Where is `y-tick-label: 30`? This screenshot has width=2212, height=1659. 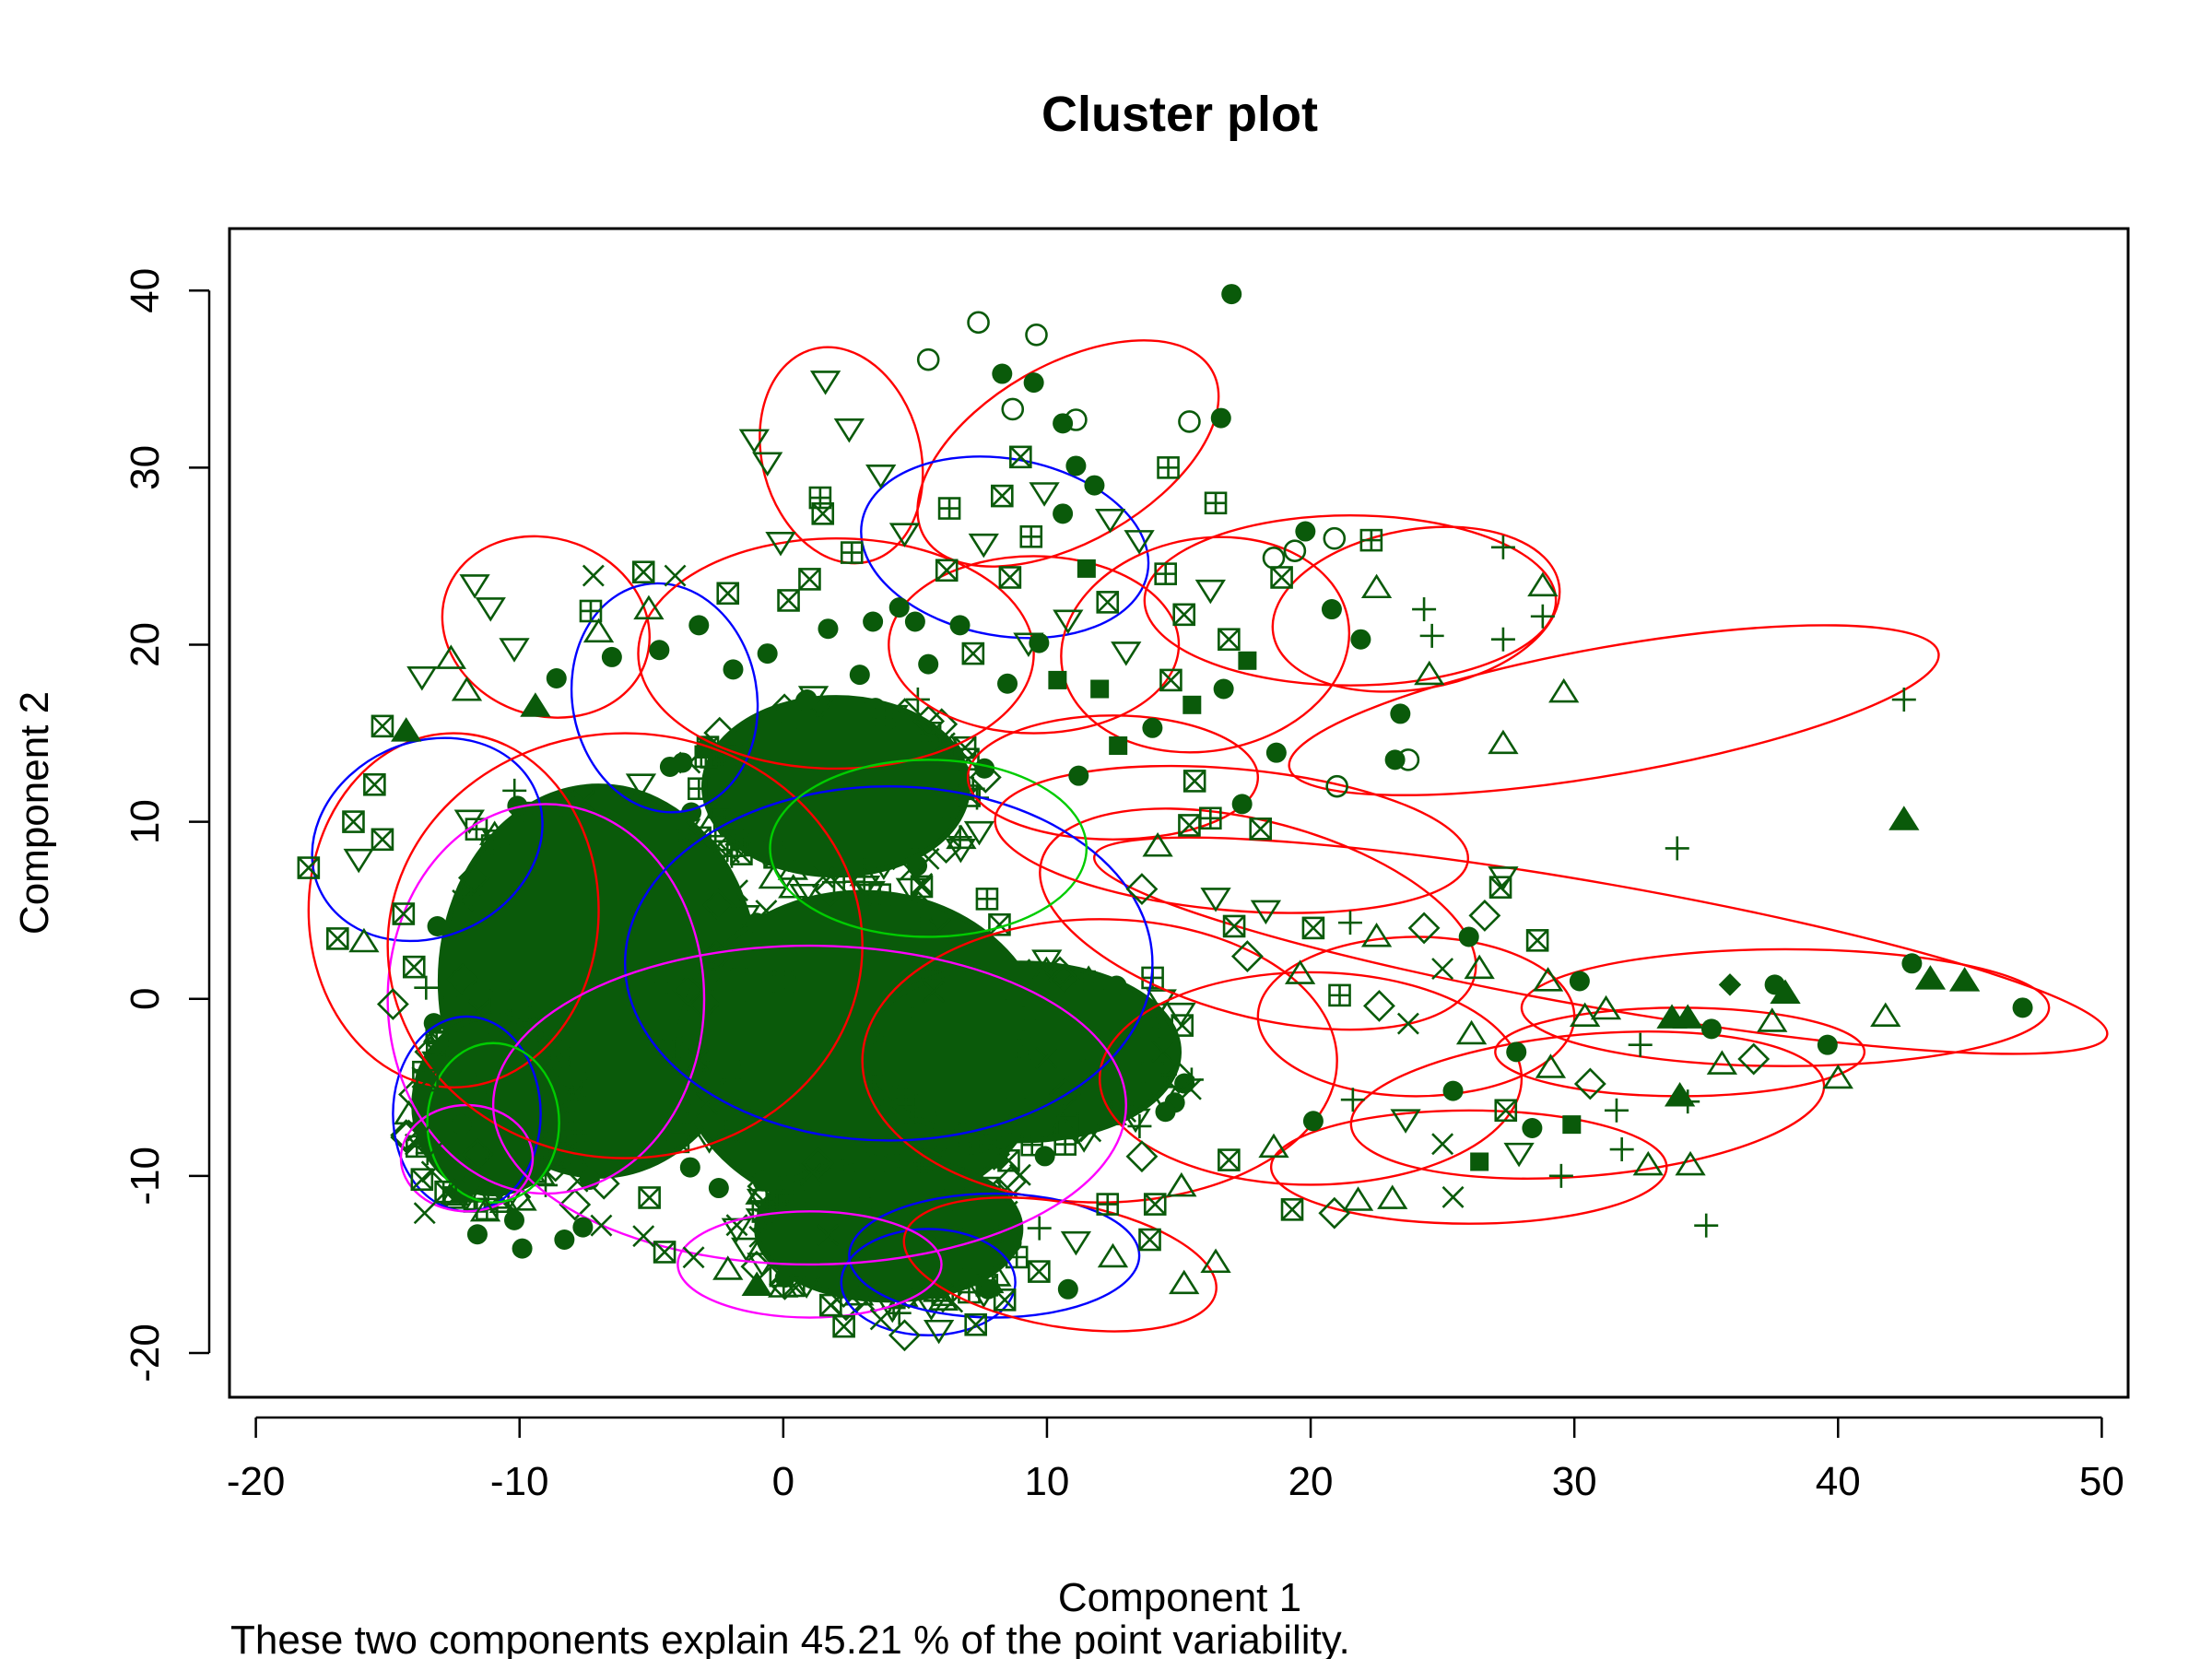
y-tick-label: 30 is located at coordinates (145, 467).